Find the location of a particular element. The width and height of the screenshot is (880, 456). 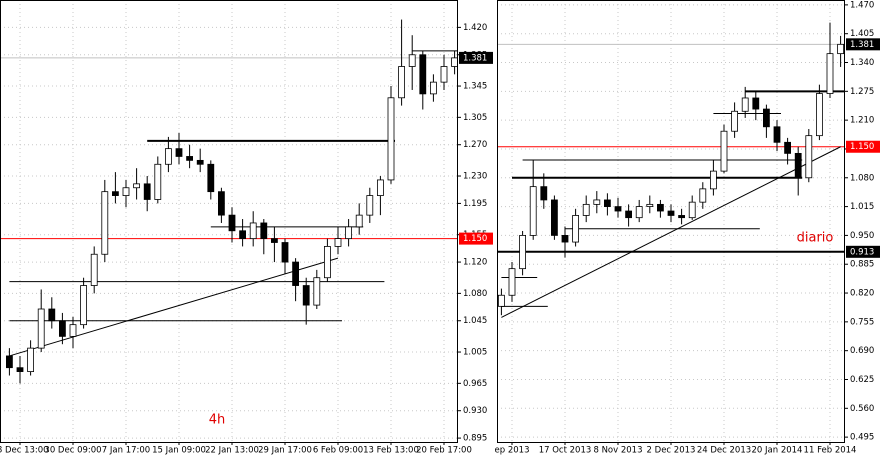

x-tick-label: 15 Jan 09:00 is located at coordinates (179, 451).